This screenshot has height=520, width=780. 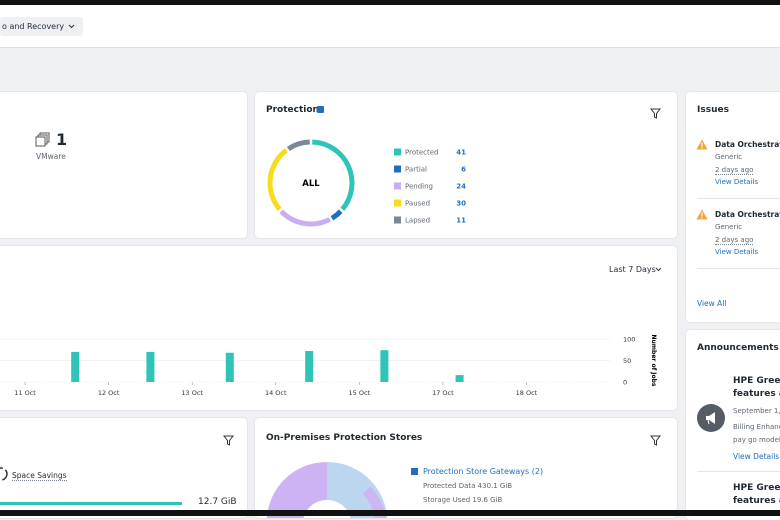 What do you see at coordinates (311, 184) in the screenshot?
I see `center-label: ALL` at bounding box center [311, 184].